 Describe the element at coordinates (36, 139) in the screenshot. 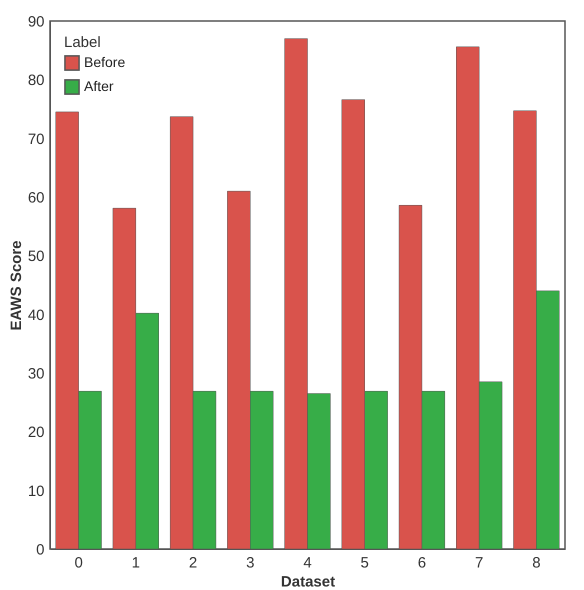

I see `y-tick-label: 70` at that location.